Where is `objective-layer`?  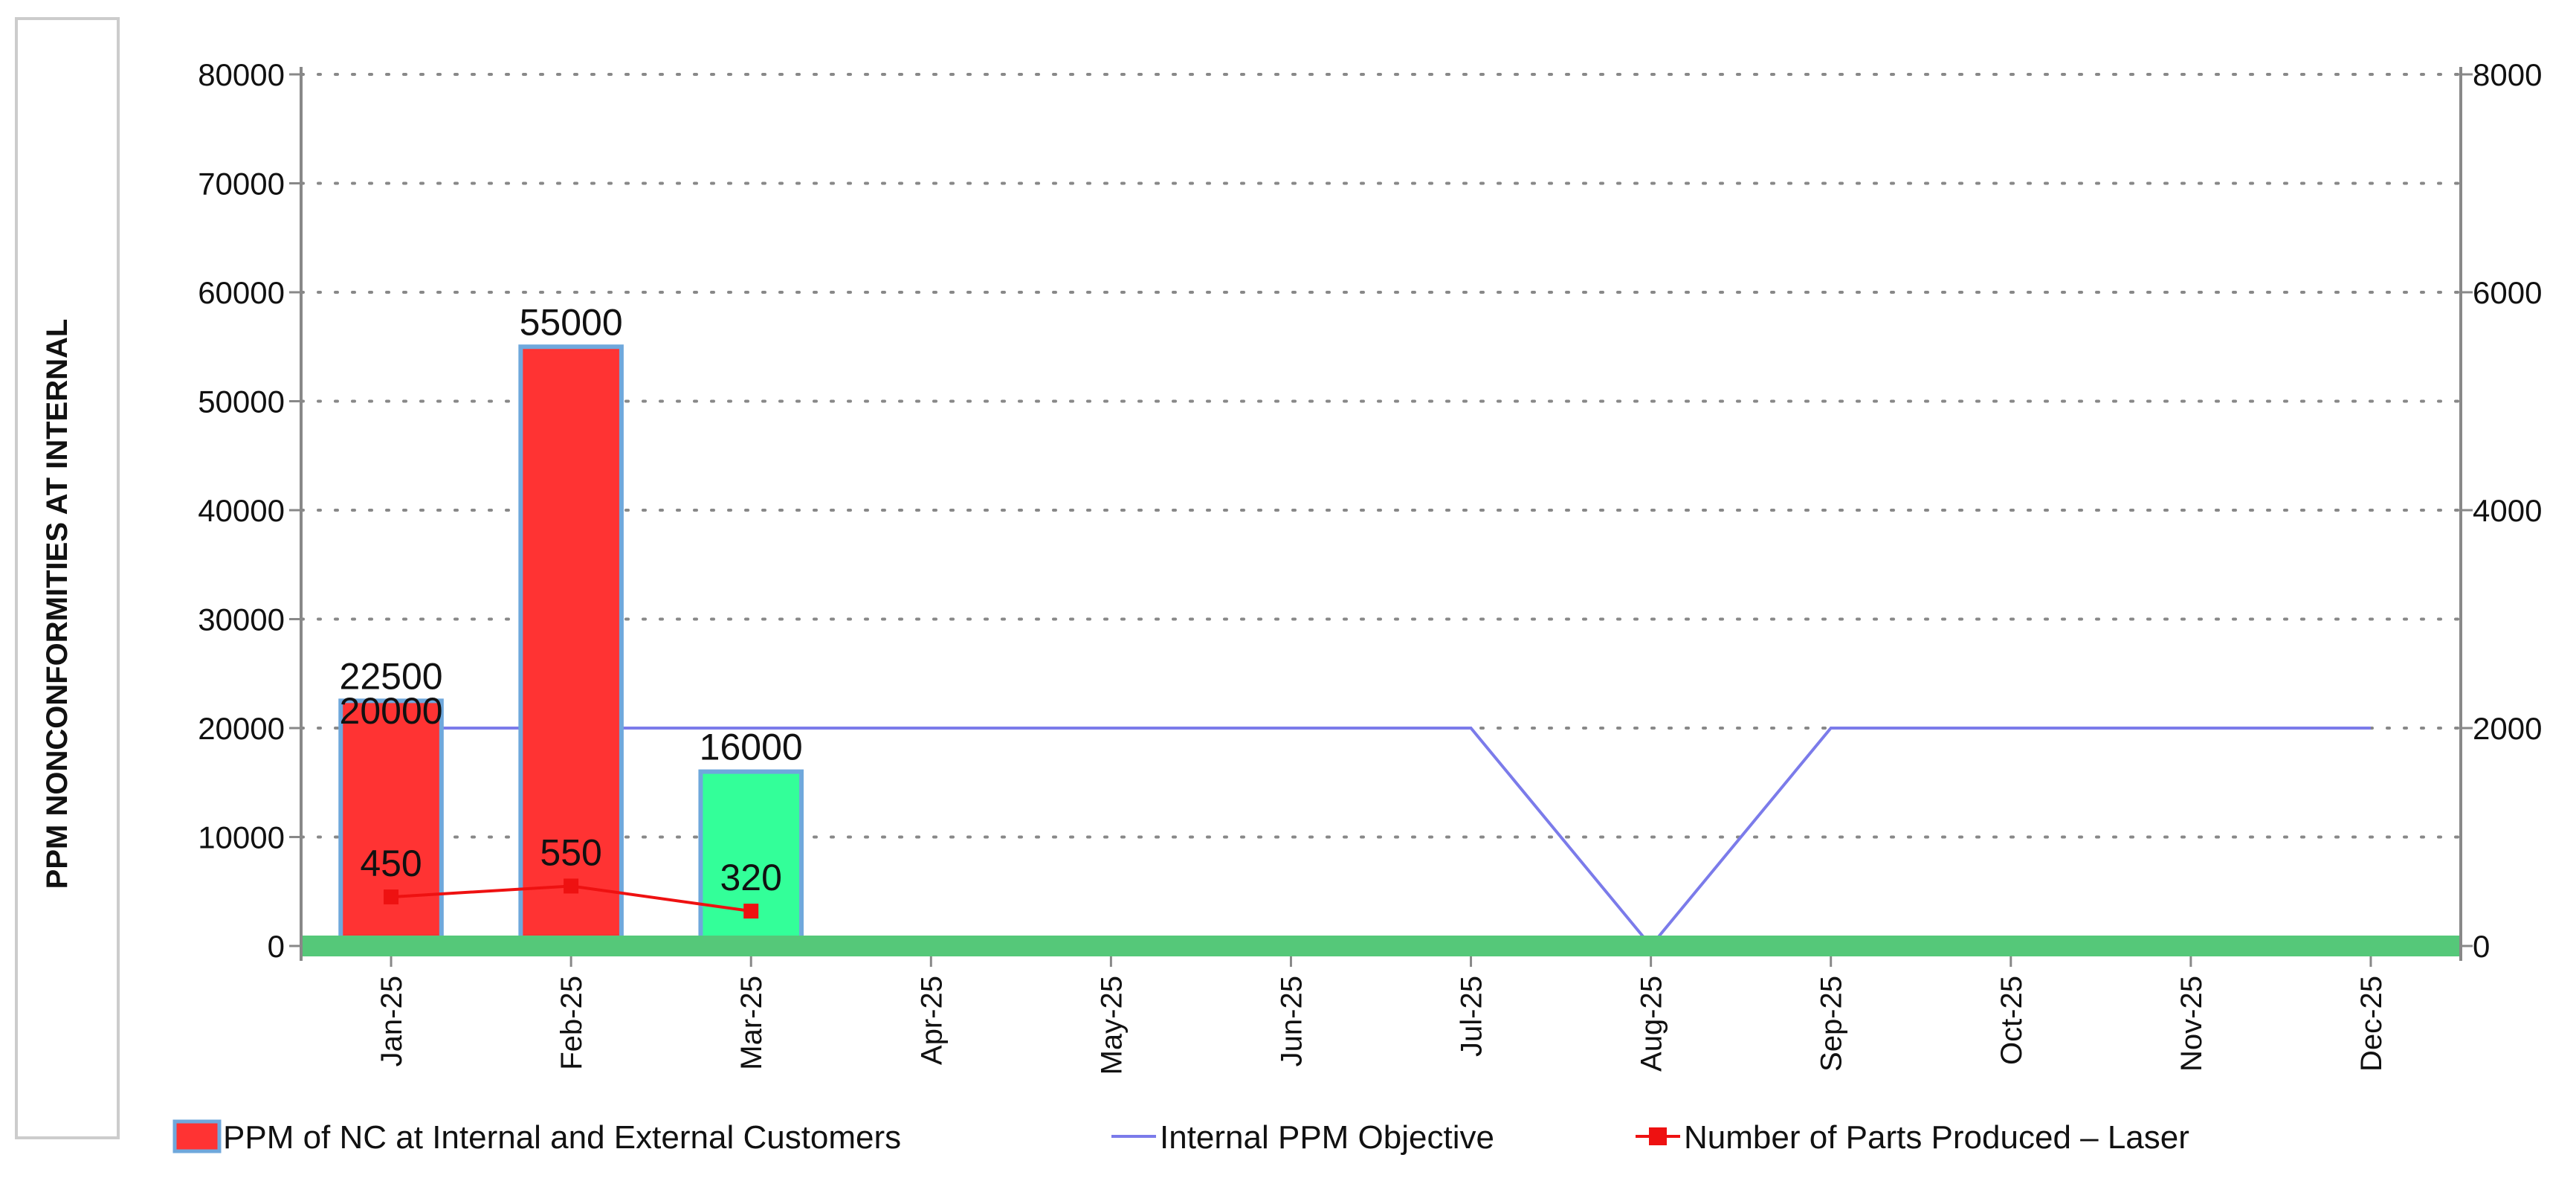
objective-layer is located at coordinates (1381, 838).